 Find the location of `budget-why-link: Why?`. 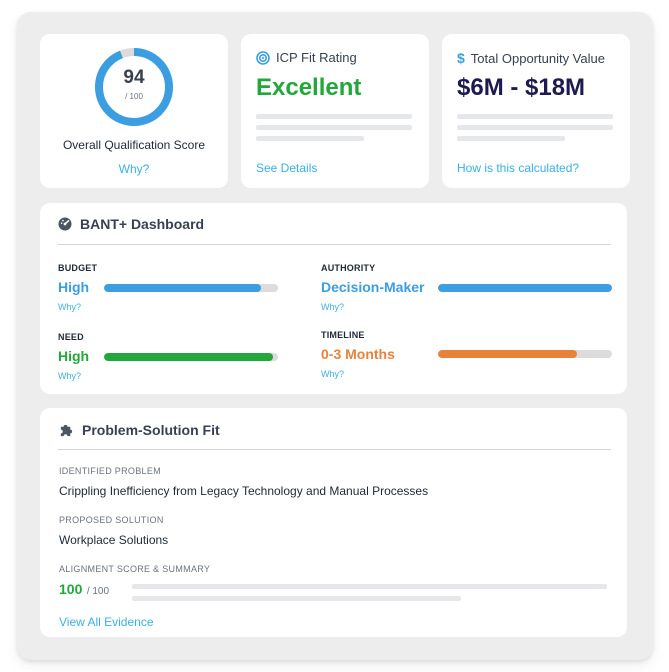

budget-why-link: Why? is located at coordinates (70, 307).